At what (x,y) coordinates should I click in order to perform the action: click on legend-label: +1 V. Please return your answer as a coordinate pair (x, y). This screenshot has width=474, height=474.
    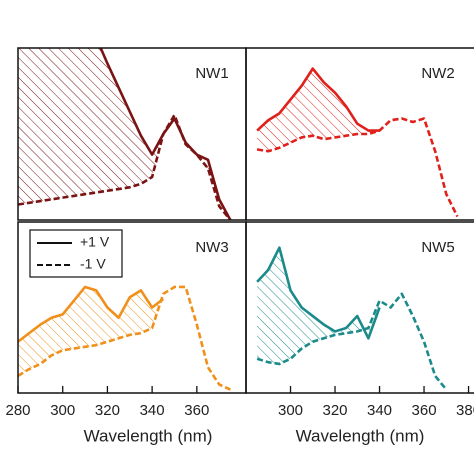
    Looking at the image, I should click on (95, 242).